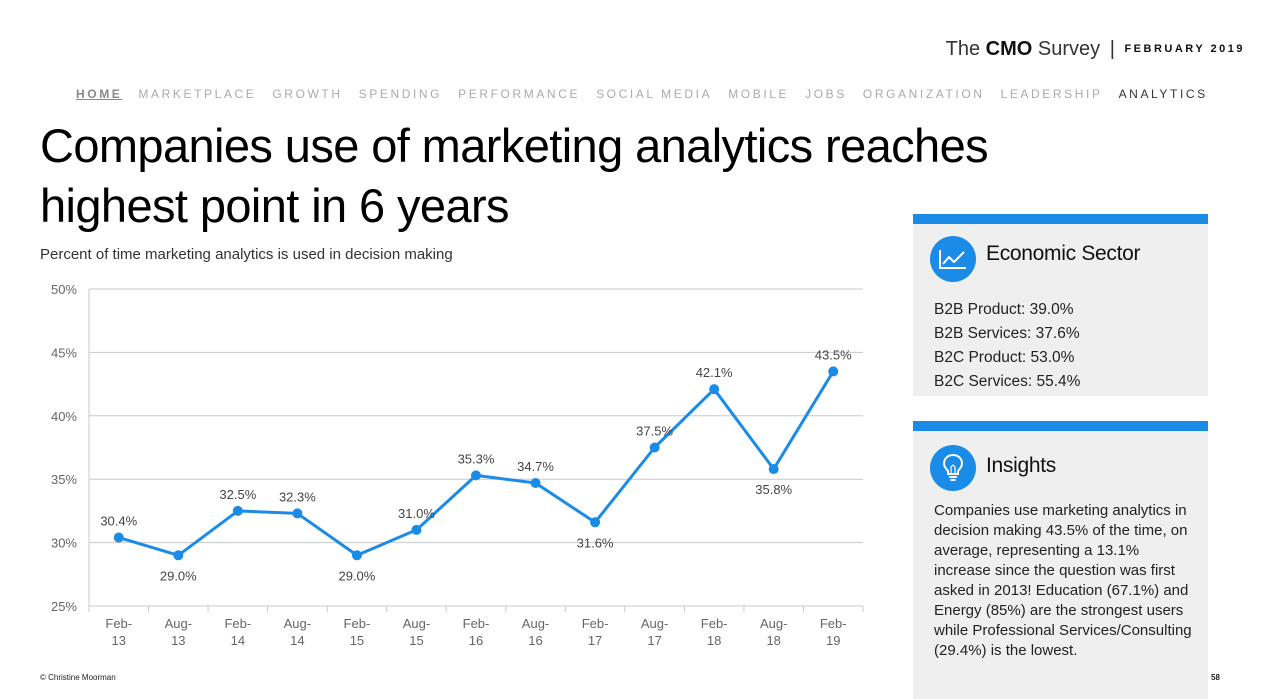 This screenshot has width=1263, height=699. Describe the element at coordinates (923, 94) in the screenshot. I see `nav-item-organization: ORGANIZATION` at that location.